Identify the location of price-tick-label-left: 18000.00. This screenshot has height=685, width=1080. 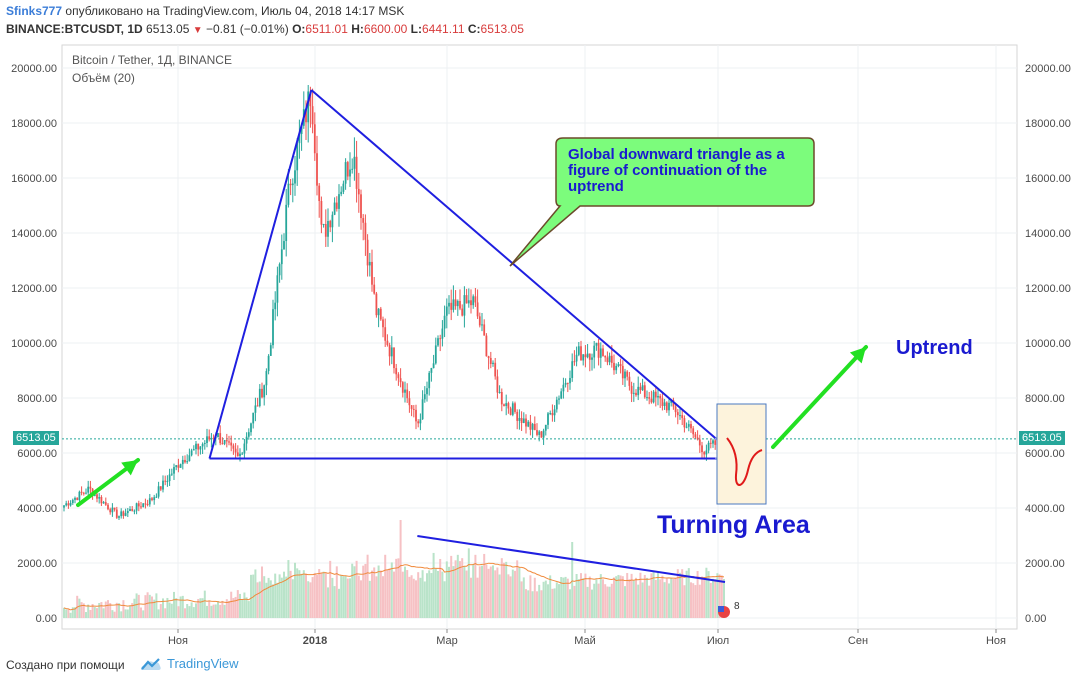
(34, 124).